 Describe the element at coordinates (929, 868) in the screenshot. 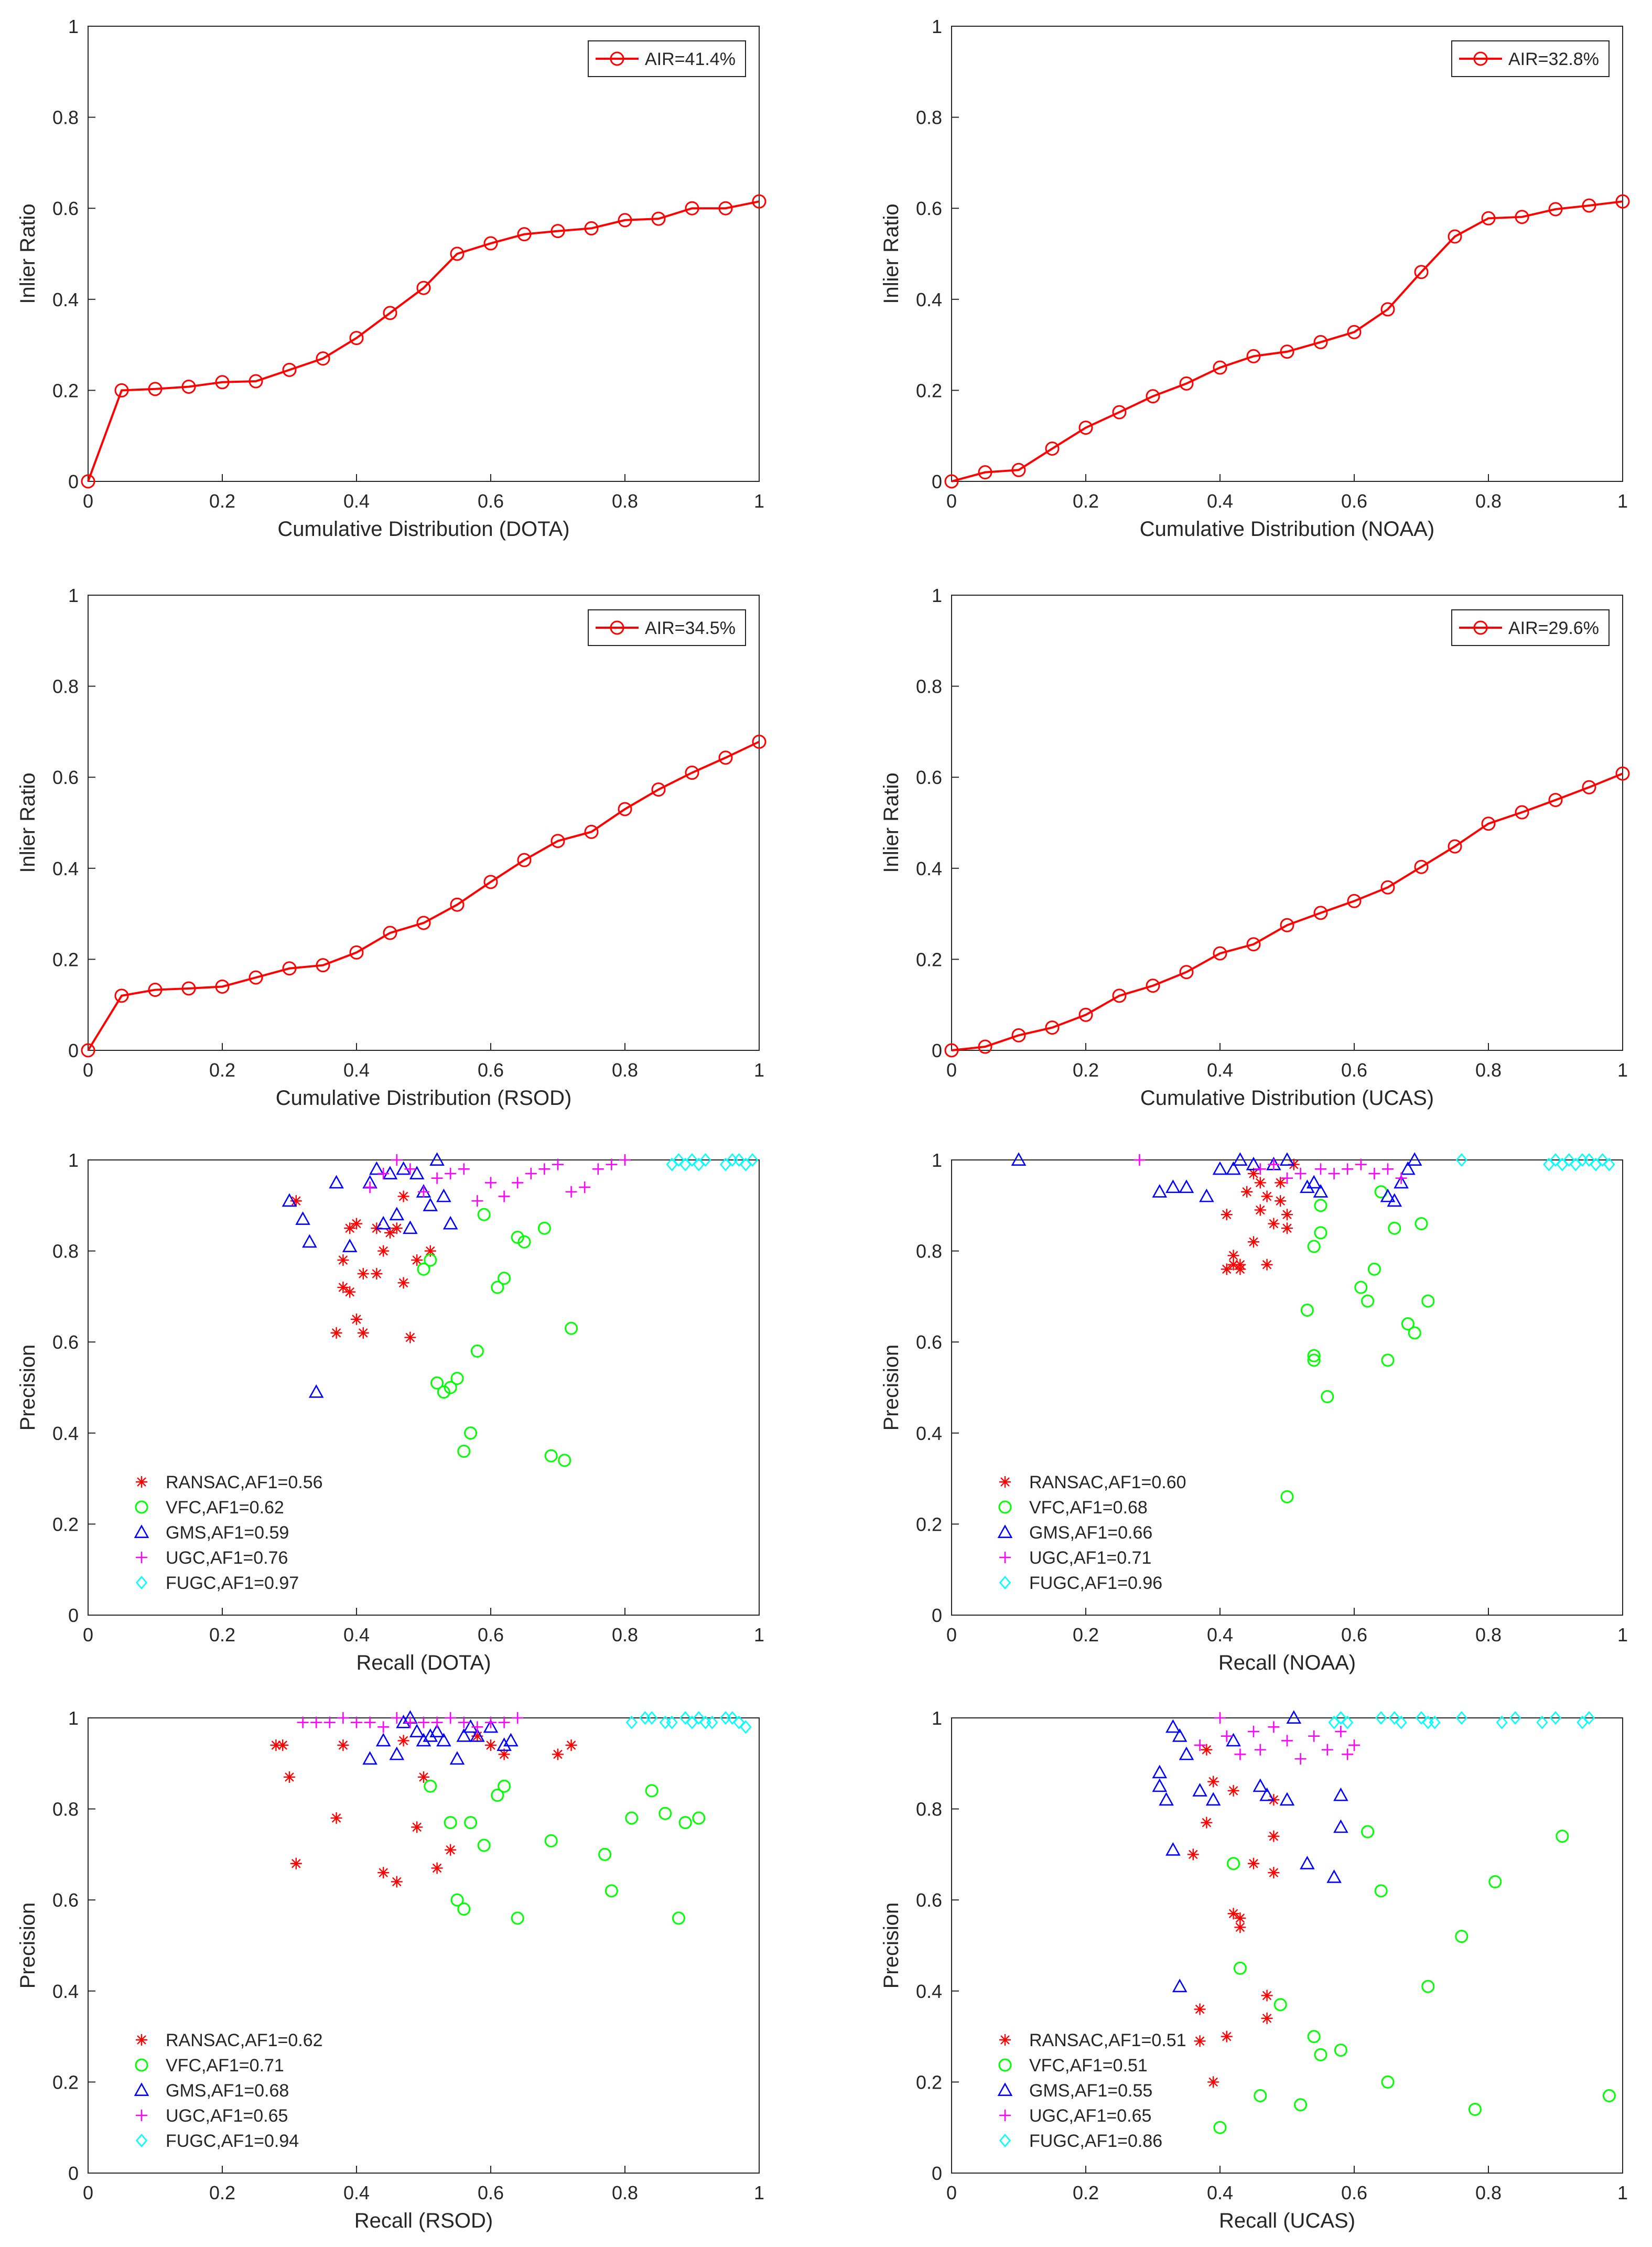

I see `y-tick-label: 0.4` at that location.